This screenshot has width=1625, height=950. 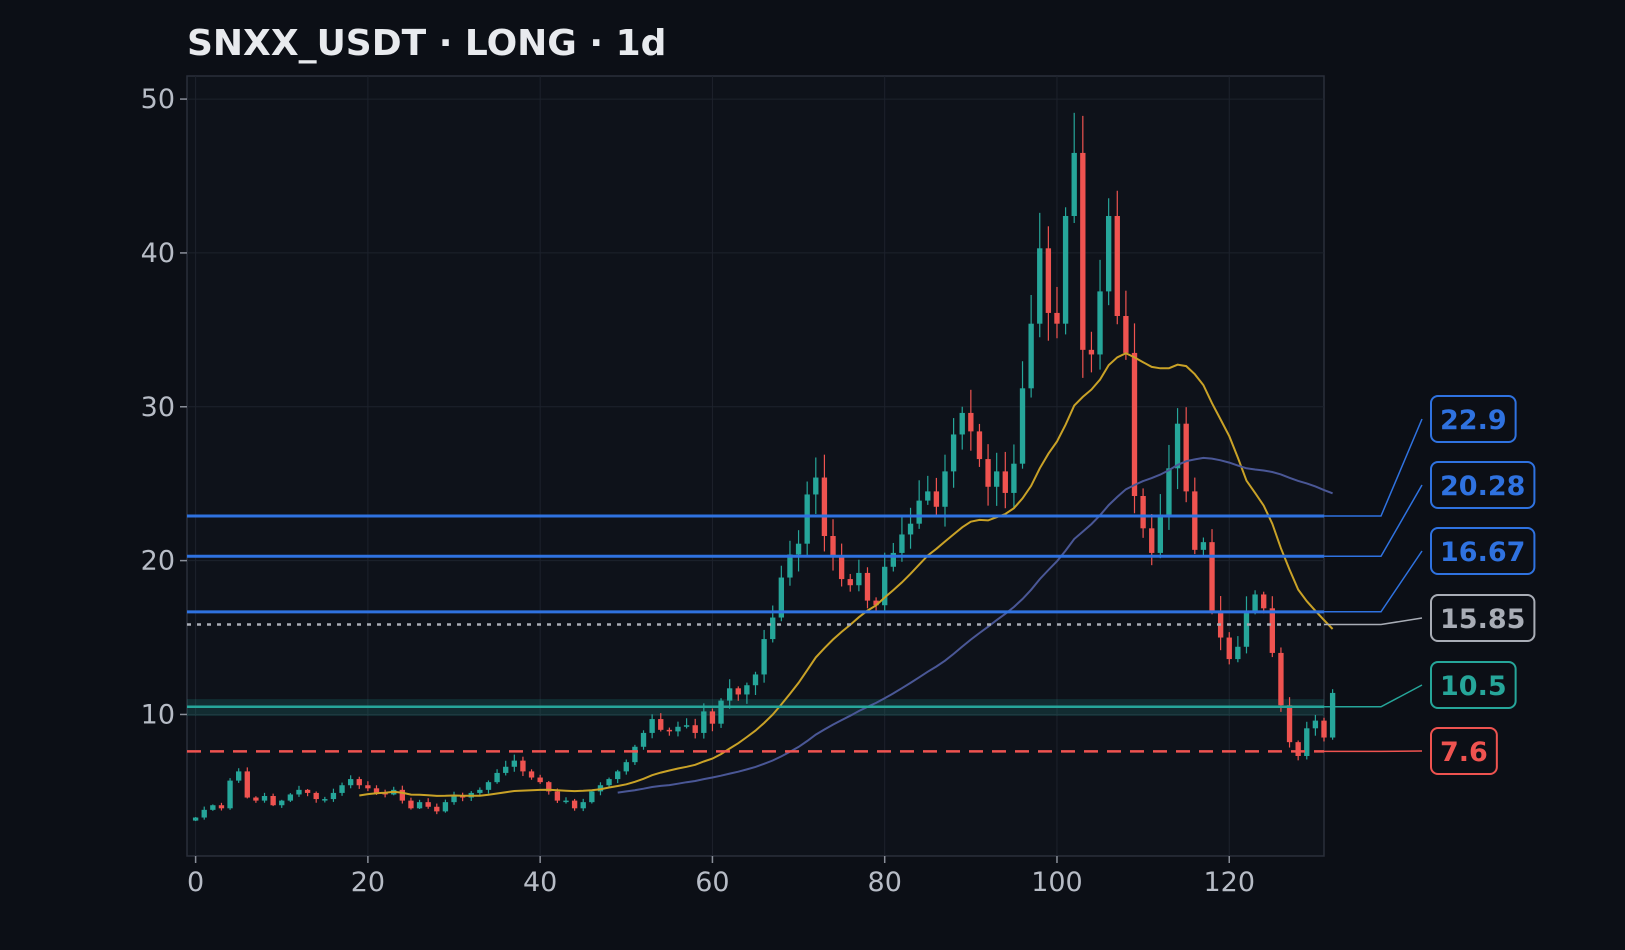 I want to click on y-tick-label: 40, so click(x=158, y=253).